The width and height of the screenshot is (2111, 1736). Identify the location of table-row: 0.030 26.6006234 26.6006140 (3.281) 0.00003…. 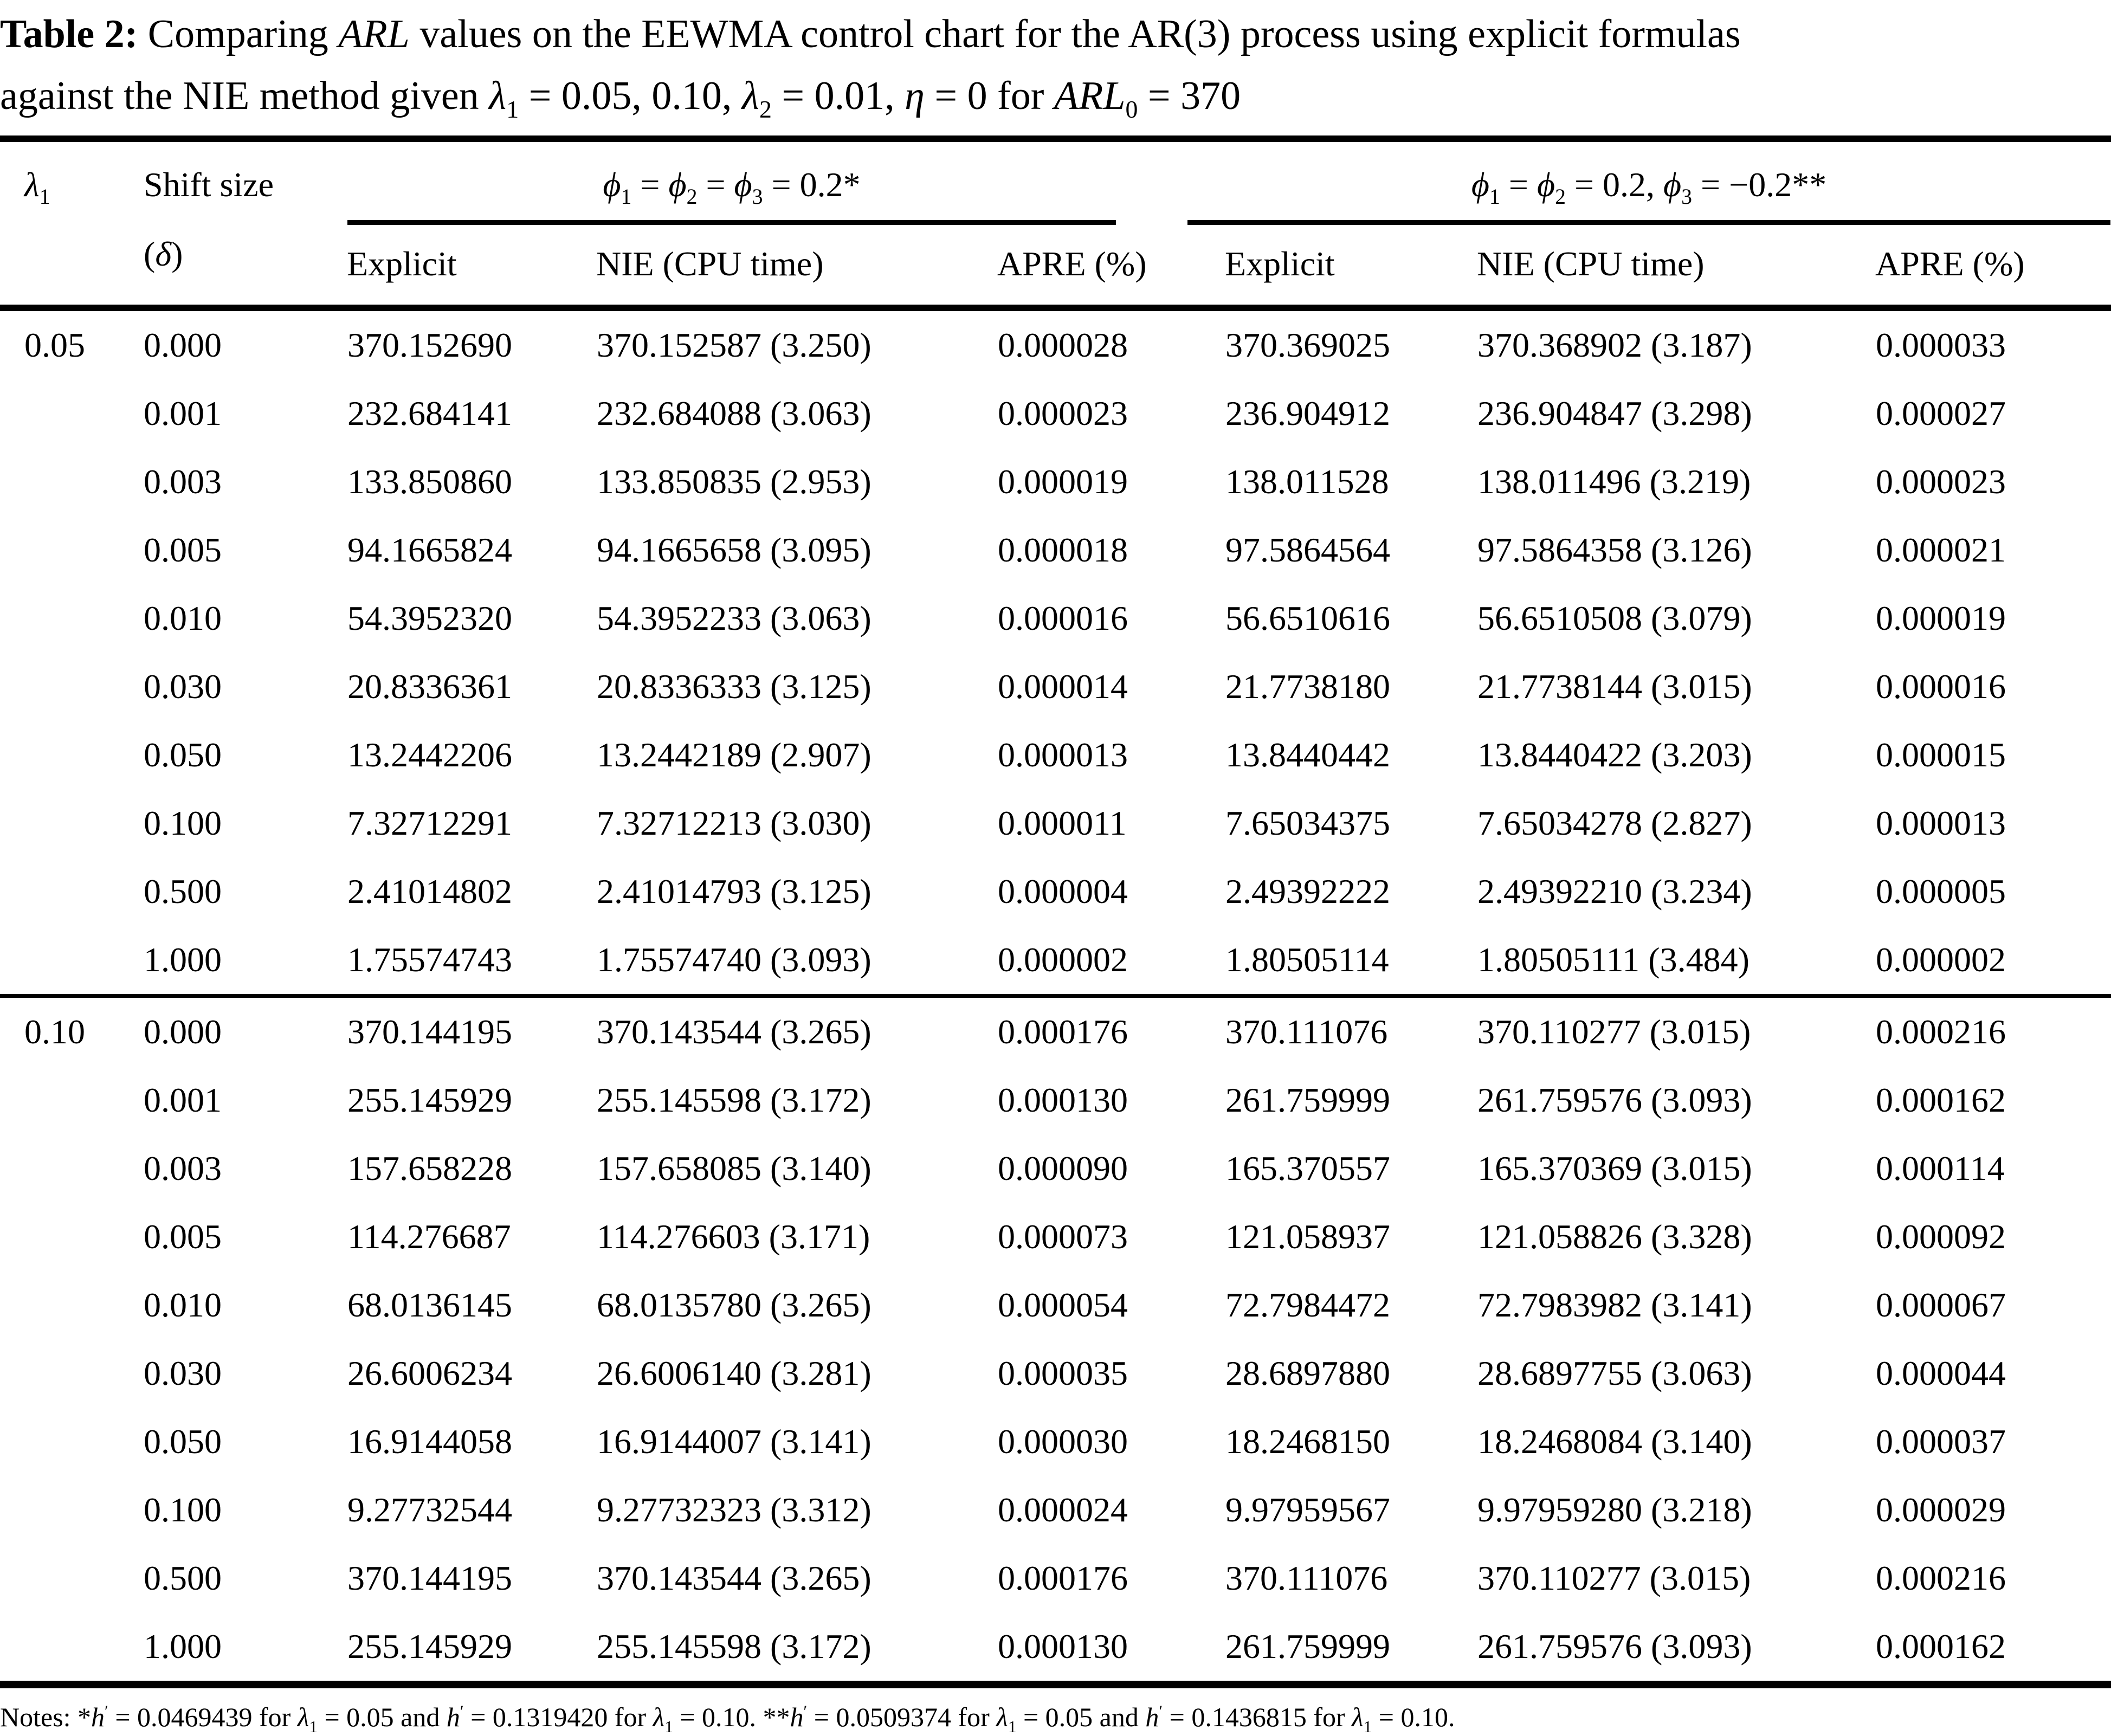
(1055, 1373).